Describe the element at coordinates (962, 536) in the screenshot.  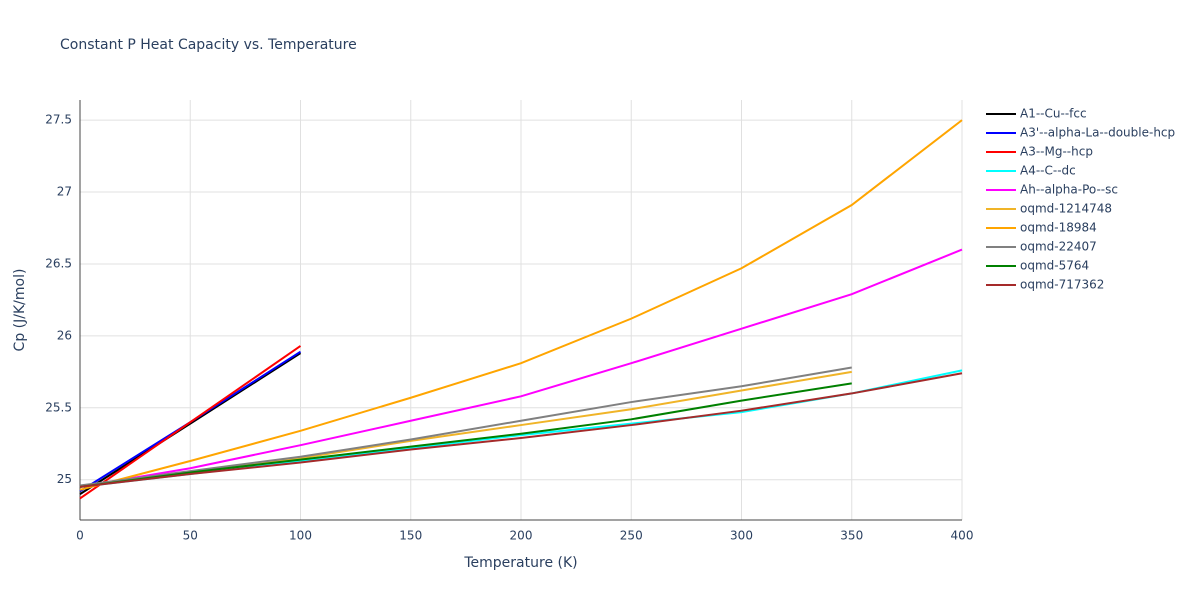
I see `x-tick-label: 400` at that location.